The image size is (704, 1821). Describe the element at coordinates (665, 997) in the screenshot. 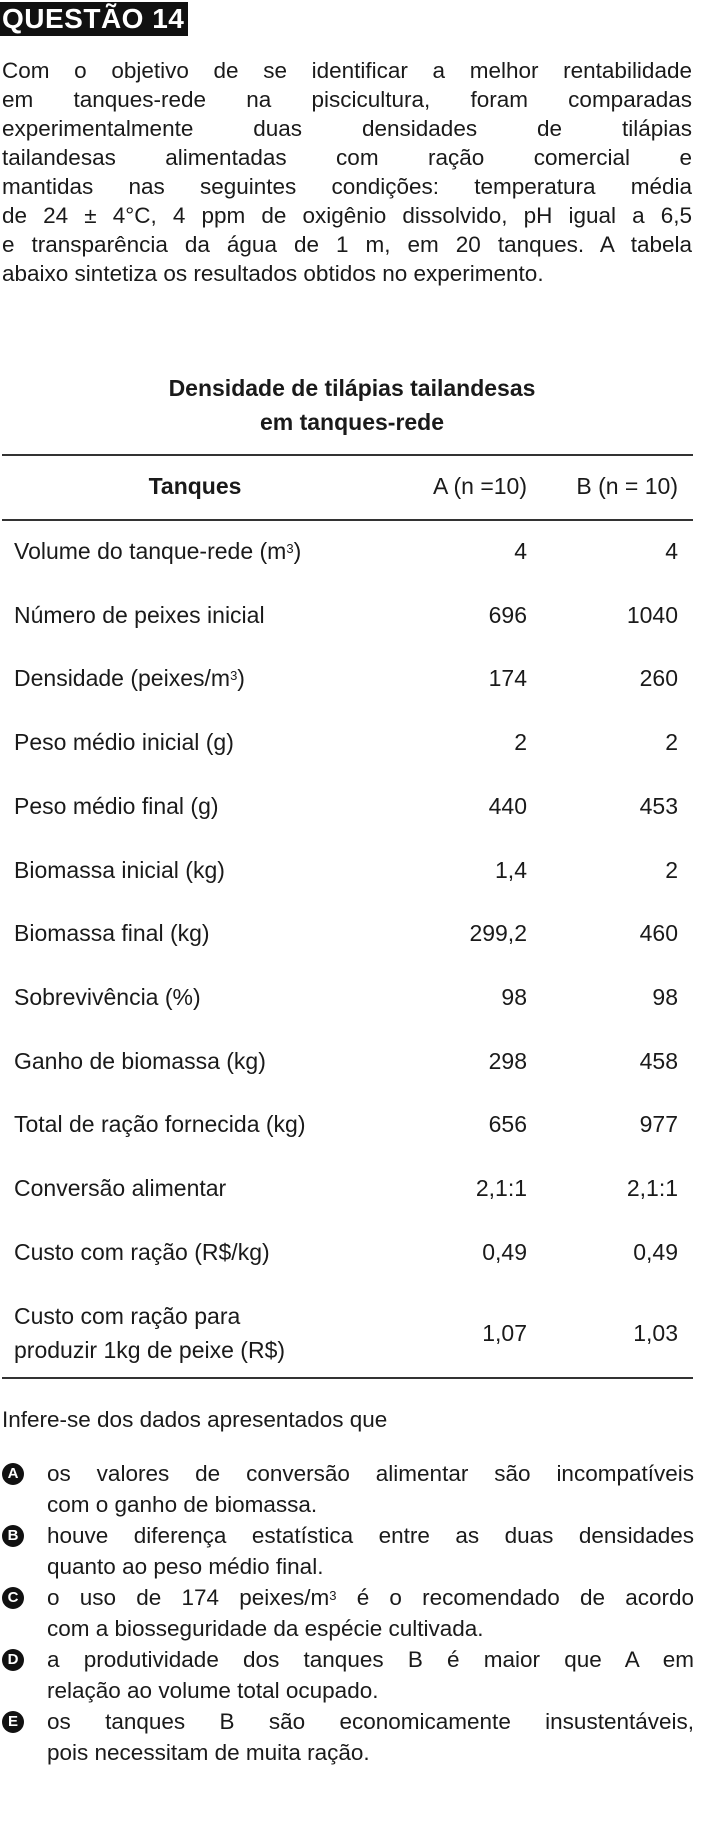

I see `row-value-b: 98` at that location.